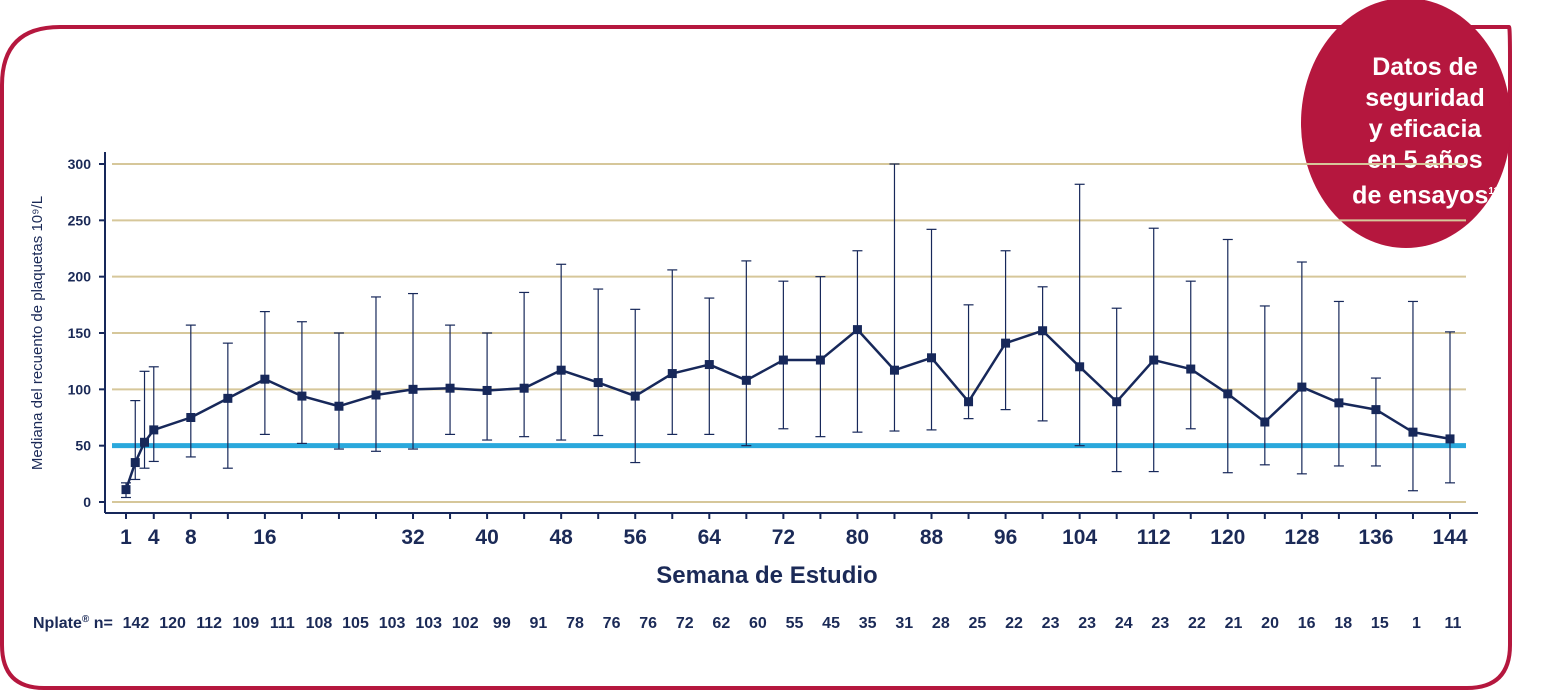  I want to click on x-tick-label: 8, so click(191, 537).